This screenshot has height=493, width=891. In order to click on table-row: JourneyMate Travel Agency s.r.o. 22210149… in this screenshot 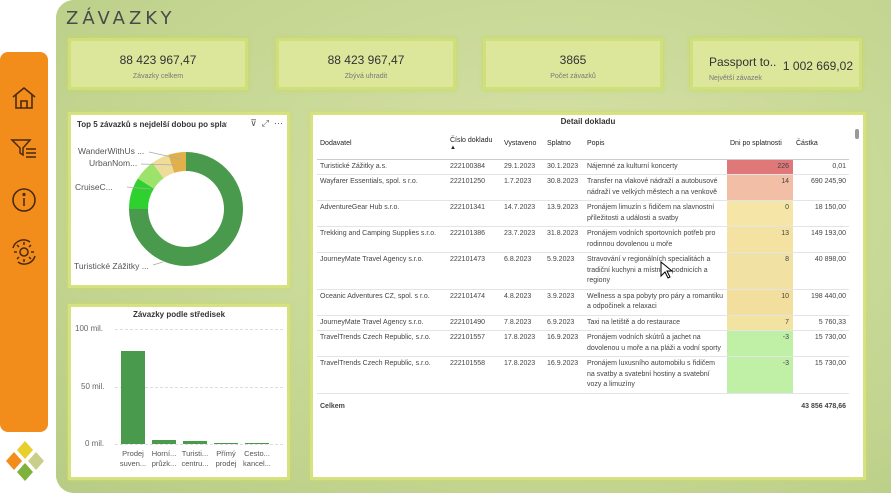, I will do `click(583, 323)`.